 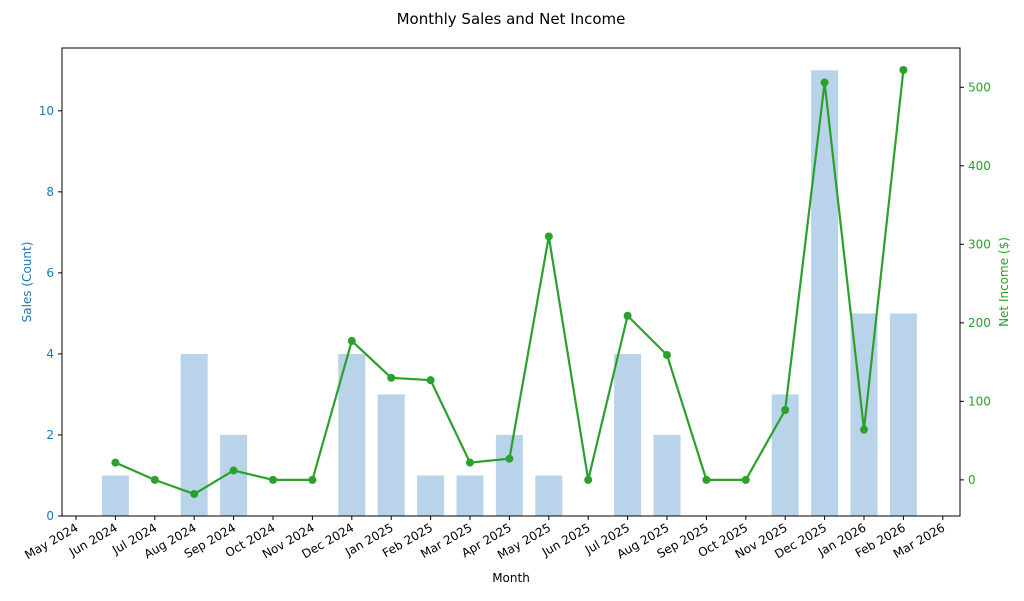 What do you see at coordinates (1004, 282) in the screenshot?
I see `y-axis-right-label: Net Income ($)` at bounding box center [1004, 282].